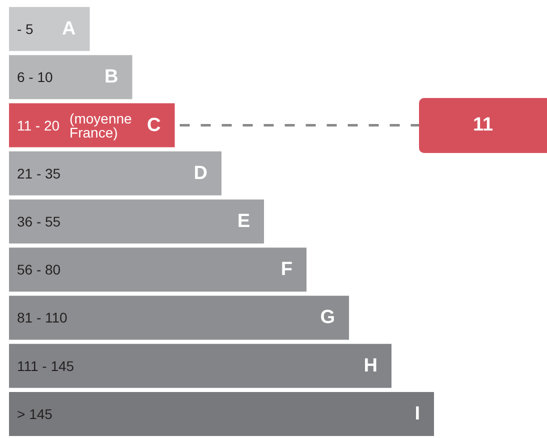 Image resolution: width=547 pixels, height=438 pixels. Describe the element at coordinates (39, 173) in the screenshot. I see `y-tick-label: 21 - 35` at that location.